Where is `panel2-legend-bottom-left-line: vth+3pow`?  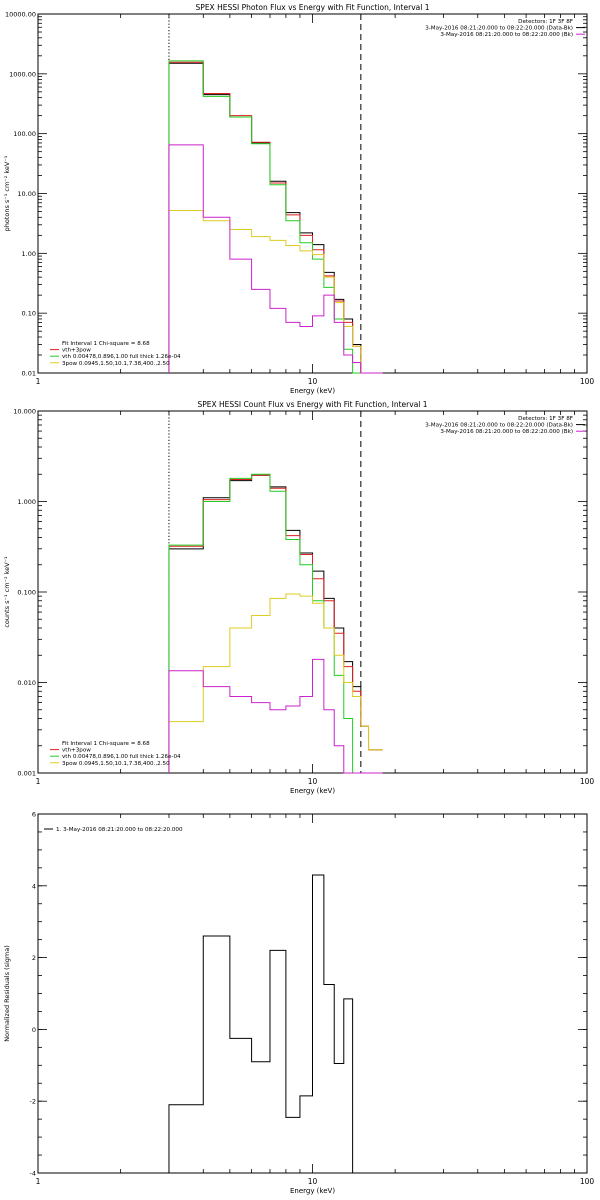 panel2-legend-bottom-left-line: vth+3pow is located at coordinates (76, 751).